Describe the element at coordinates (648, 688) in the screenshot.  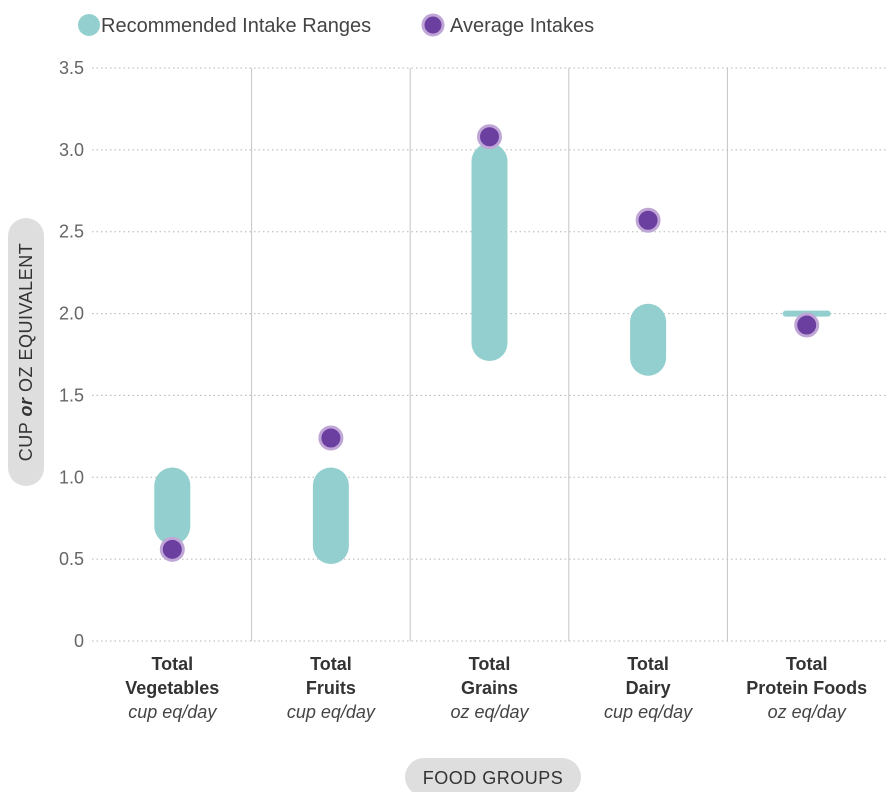
I see `category-label: Dairy` at that location.